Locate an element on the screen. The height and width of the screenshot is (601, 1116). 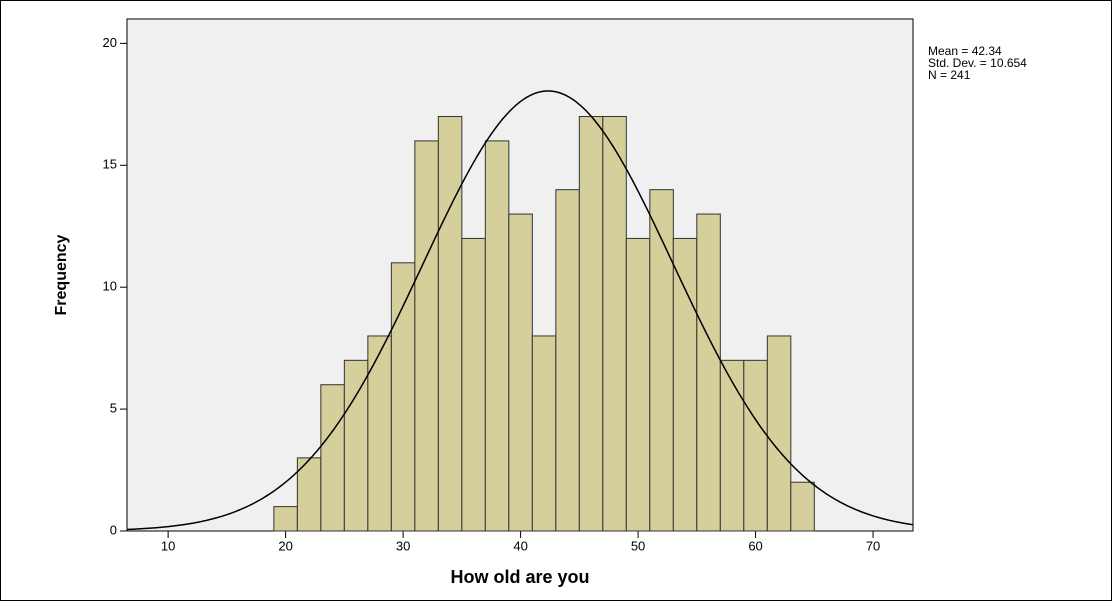
x-tick-label: 70 is located at coordinates (873, 545).